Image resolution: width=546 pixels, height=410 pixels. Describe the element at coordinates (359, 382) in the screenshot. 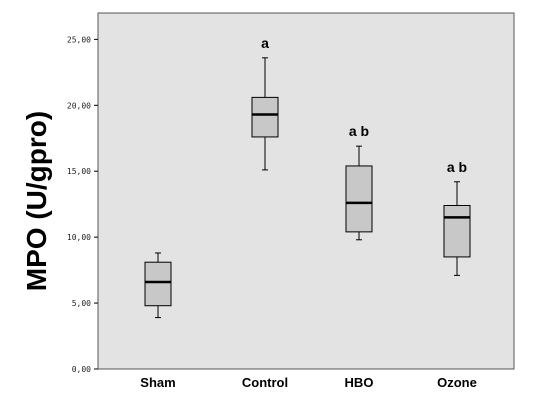

I see `x-tick-label: HBO` at that location.